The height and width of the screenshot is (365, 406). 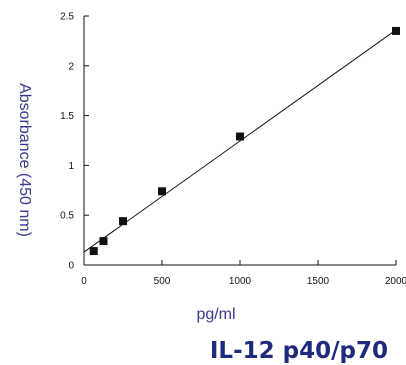 I want to click on y-tick-label-5: 2.5, so click(x=67, y=17).